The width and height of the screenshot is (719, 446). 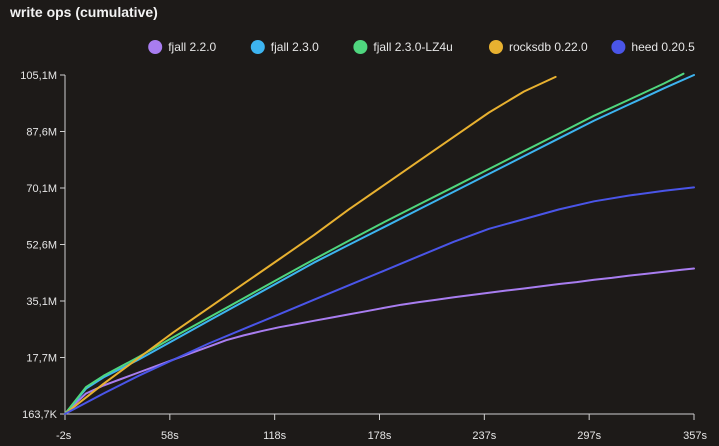 I want to click on x-tick-label: 297s, so click(x=589, y=436).